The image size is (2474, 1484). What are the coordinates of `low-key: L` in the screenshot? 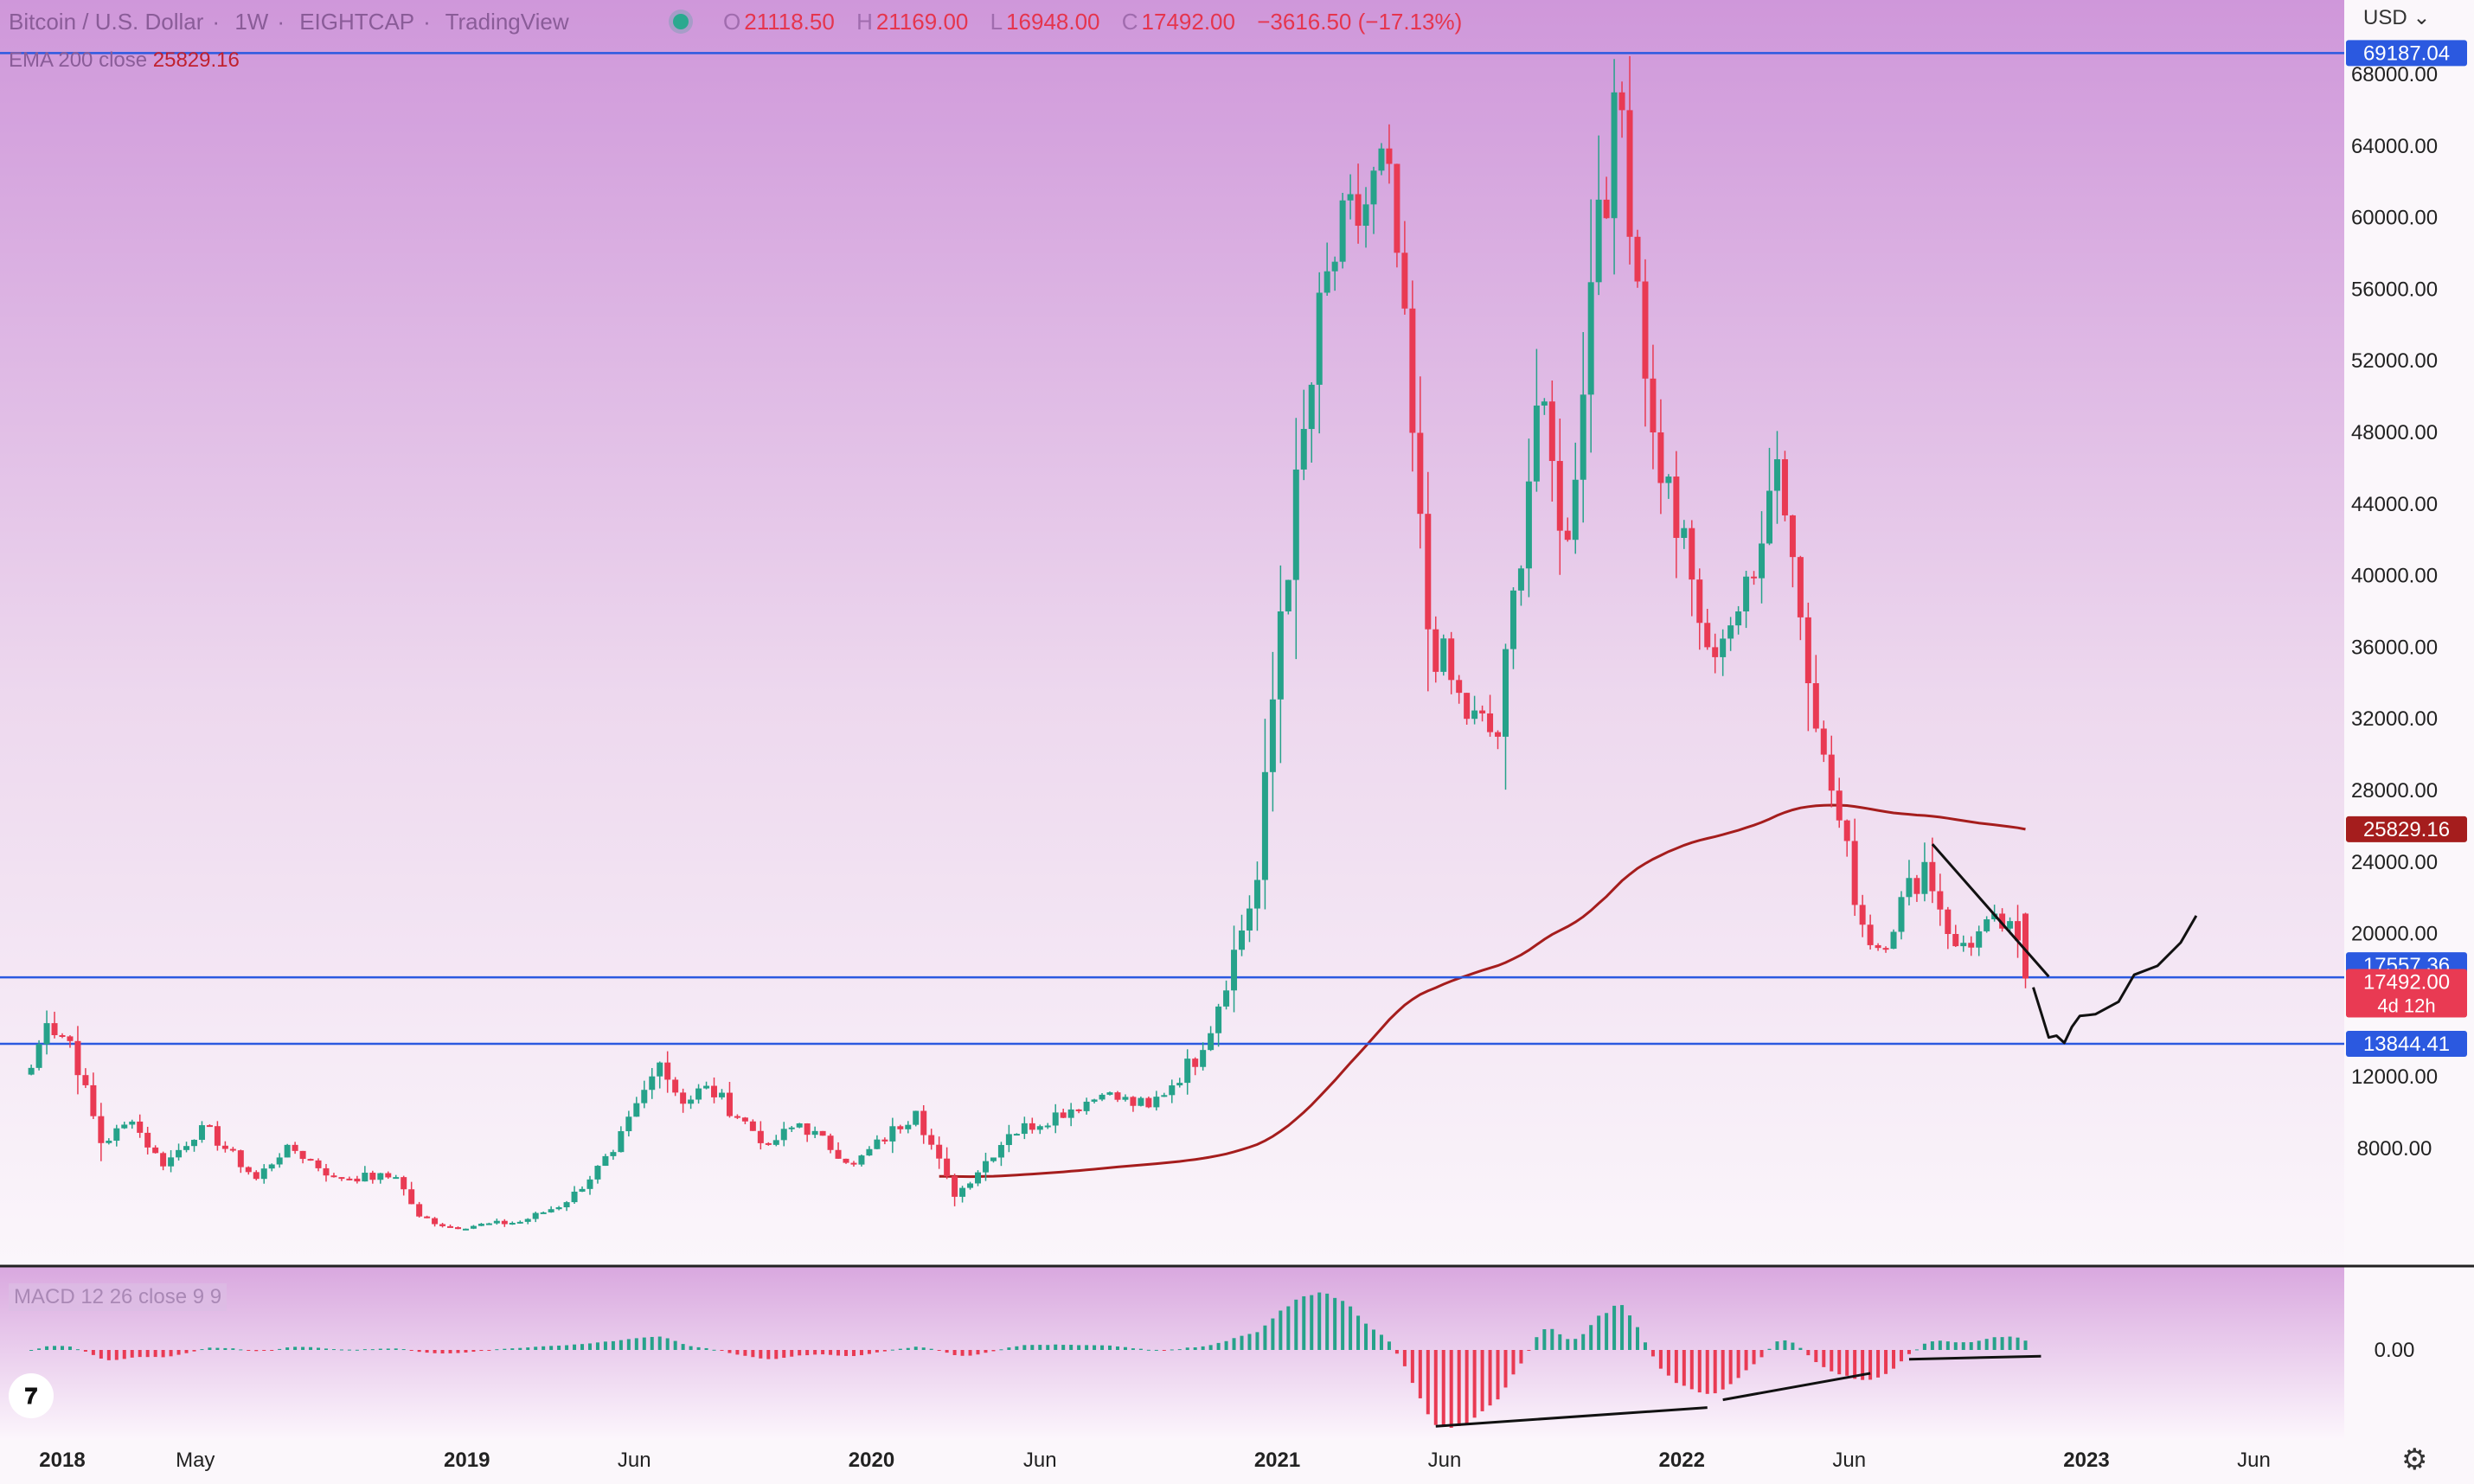 It's located at (996, 22).